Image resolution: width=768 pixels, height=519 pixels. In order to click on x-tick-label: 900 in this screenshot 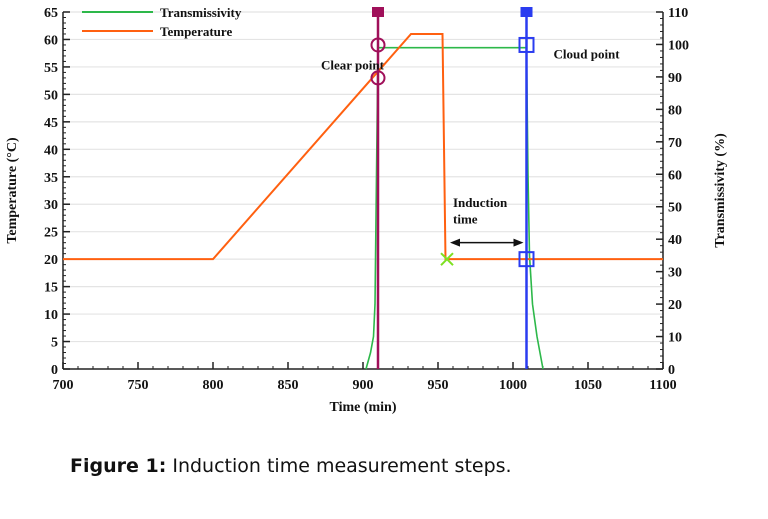, I will do `click(363, 385)`.